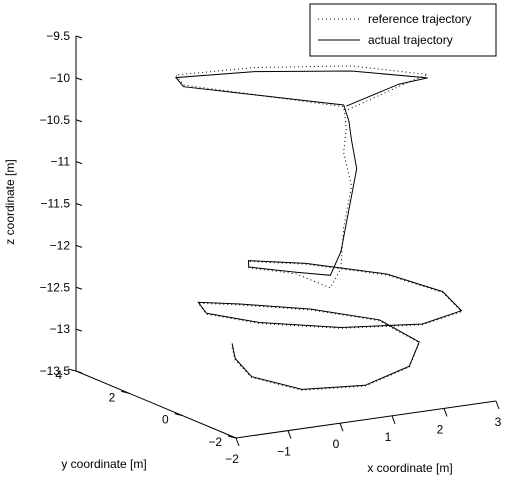 The height and width of the screenshot is (479, 507). I want to click on z-tick-label: −12.5, so click(55, 287).